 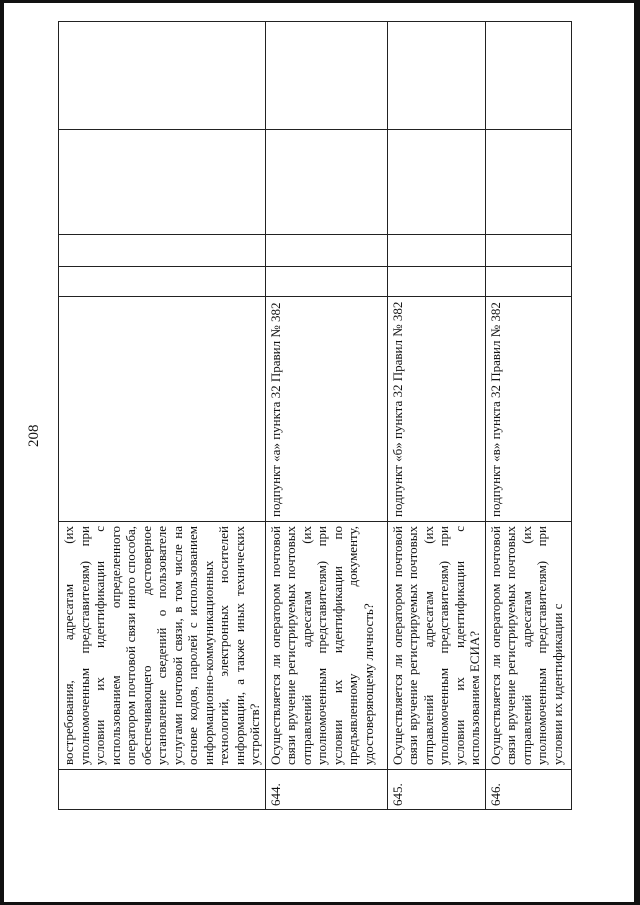 What do you see at coordinates (637, 452) in the screenshot?
I see `scan-edge-right` at bounding box center [637, 452].